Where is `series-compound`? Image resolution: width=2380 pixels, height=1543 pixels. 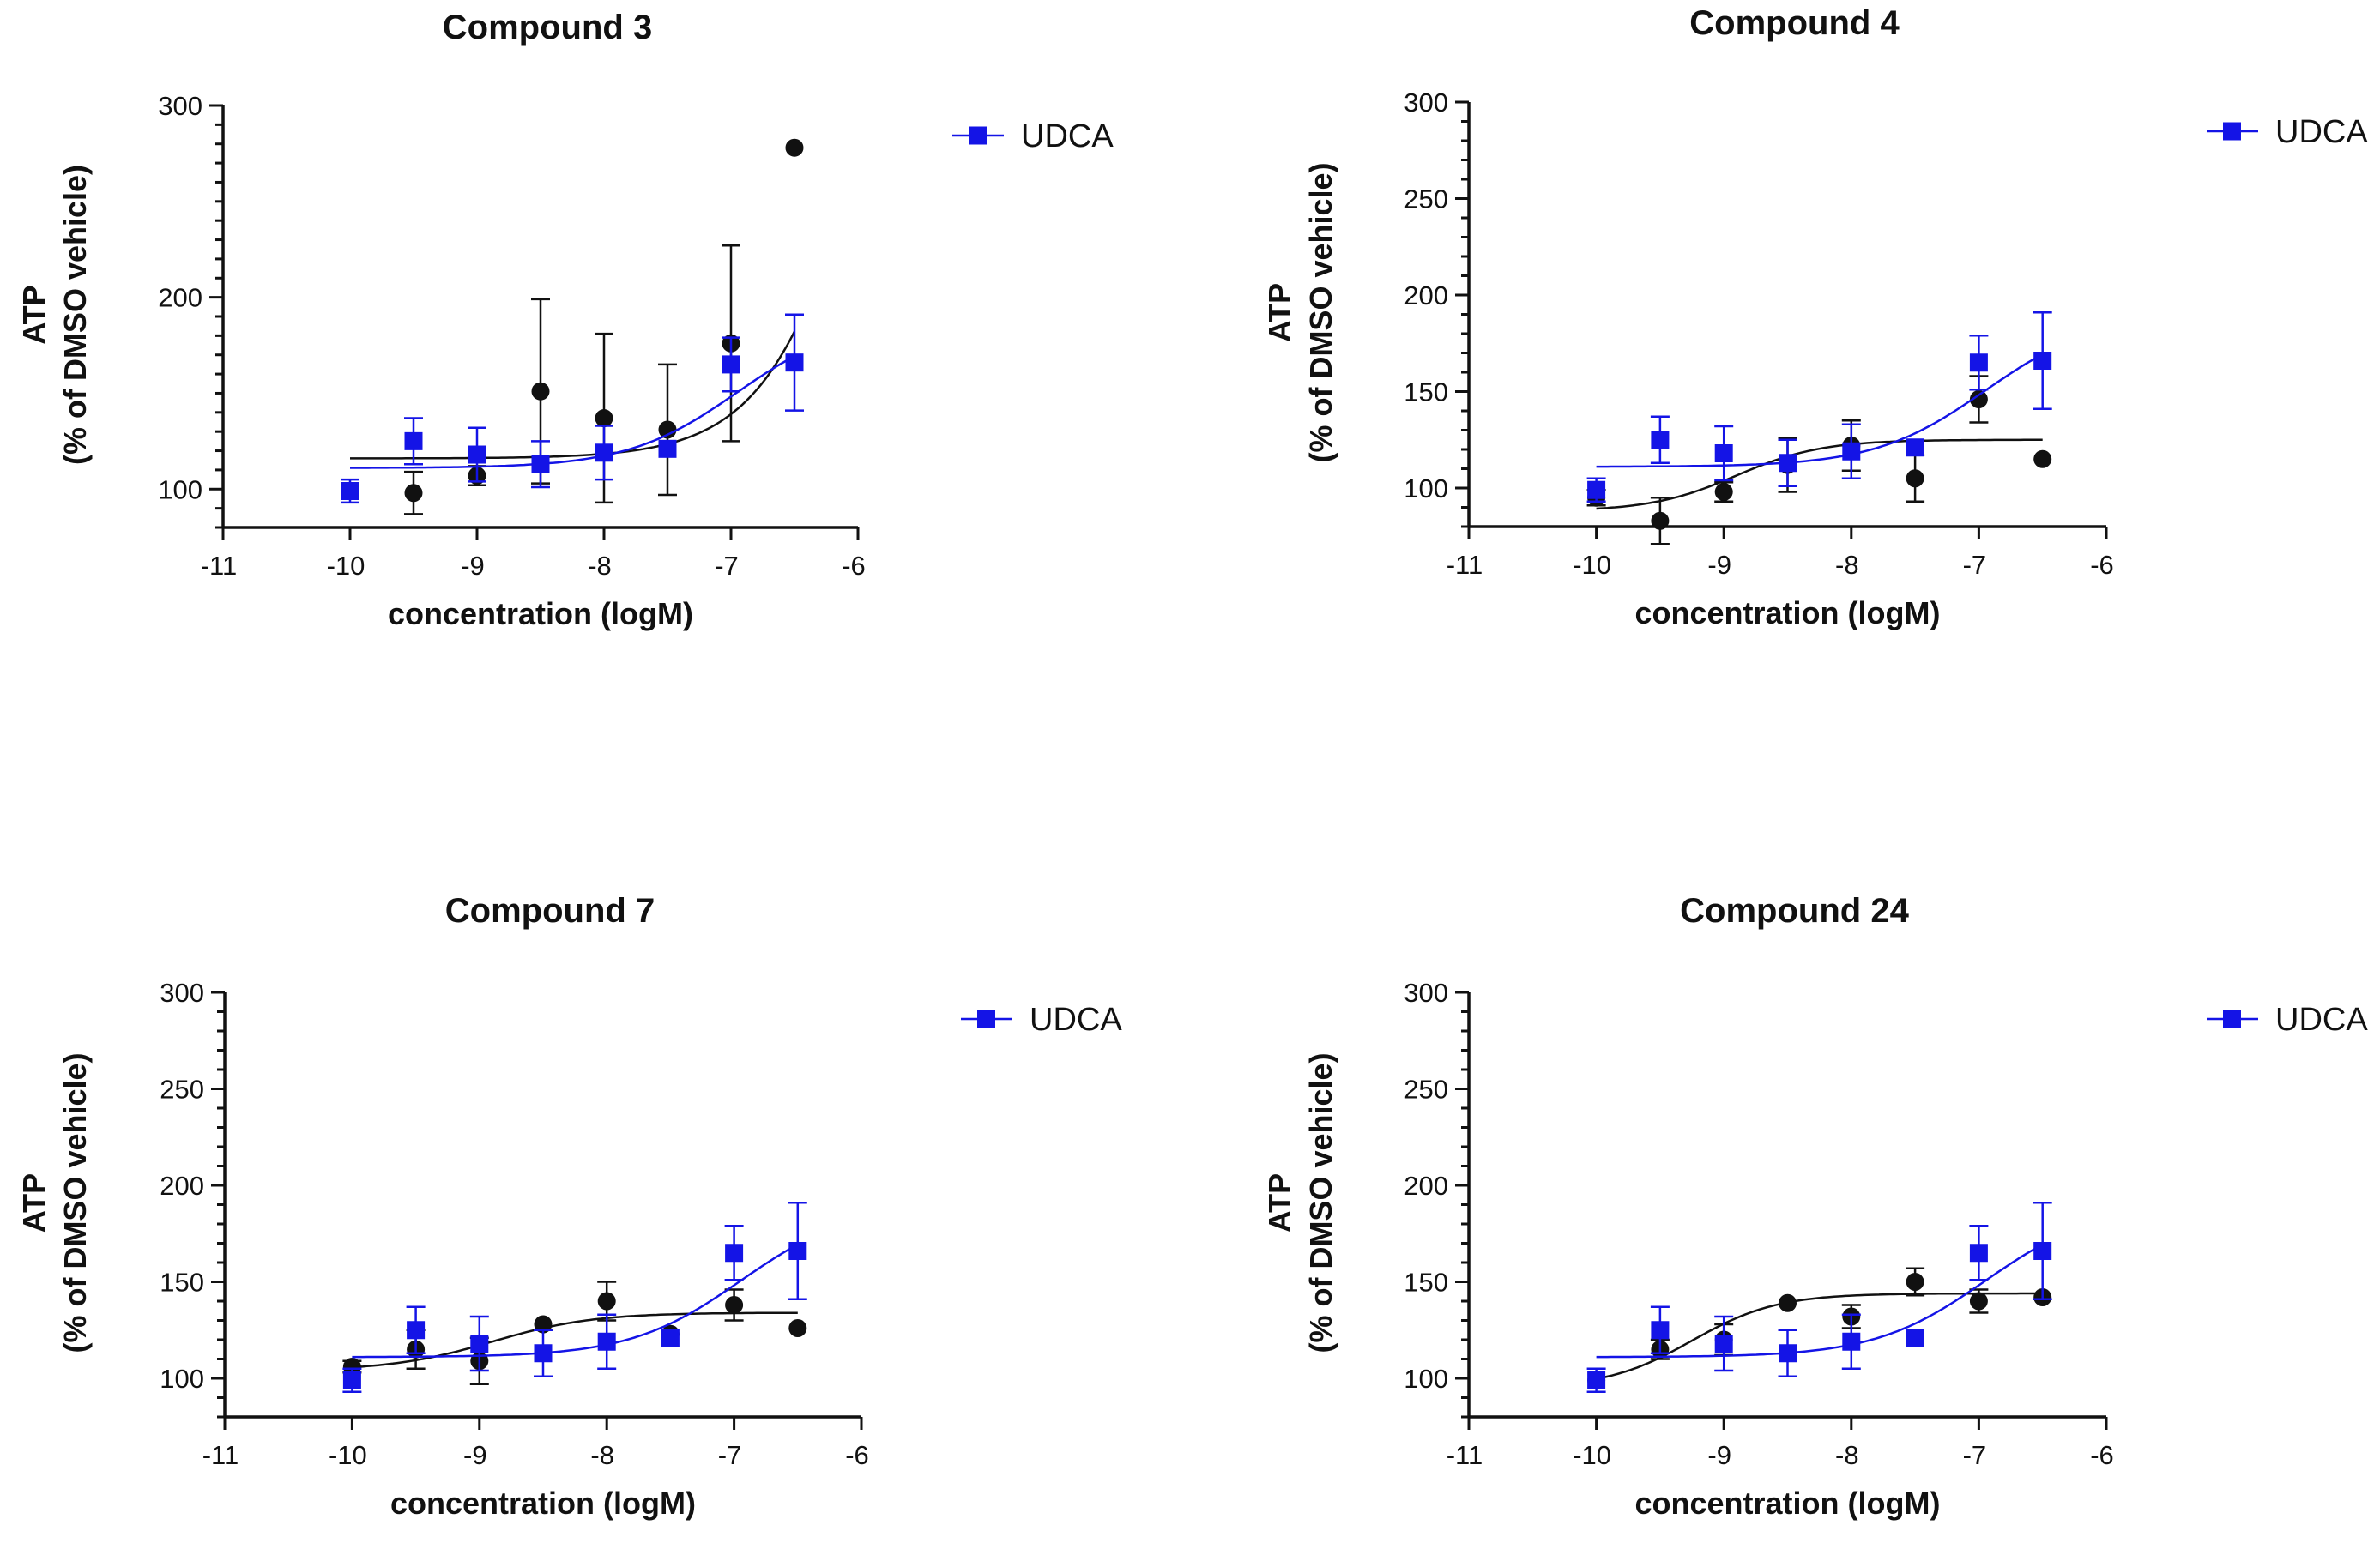 series-compound is located at coordinates (572, 326).